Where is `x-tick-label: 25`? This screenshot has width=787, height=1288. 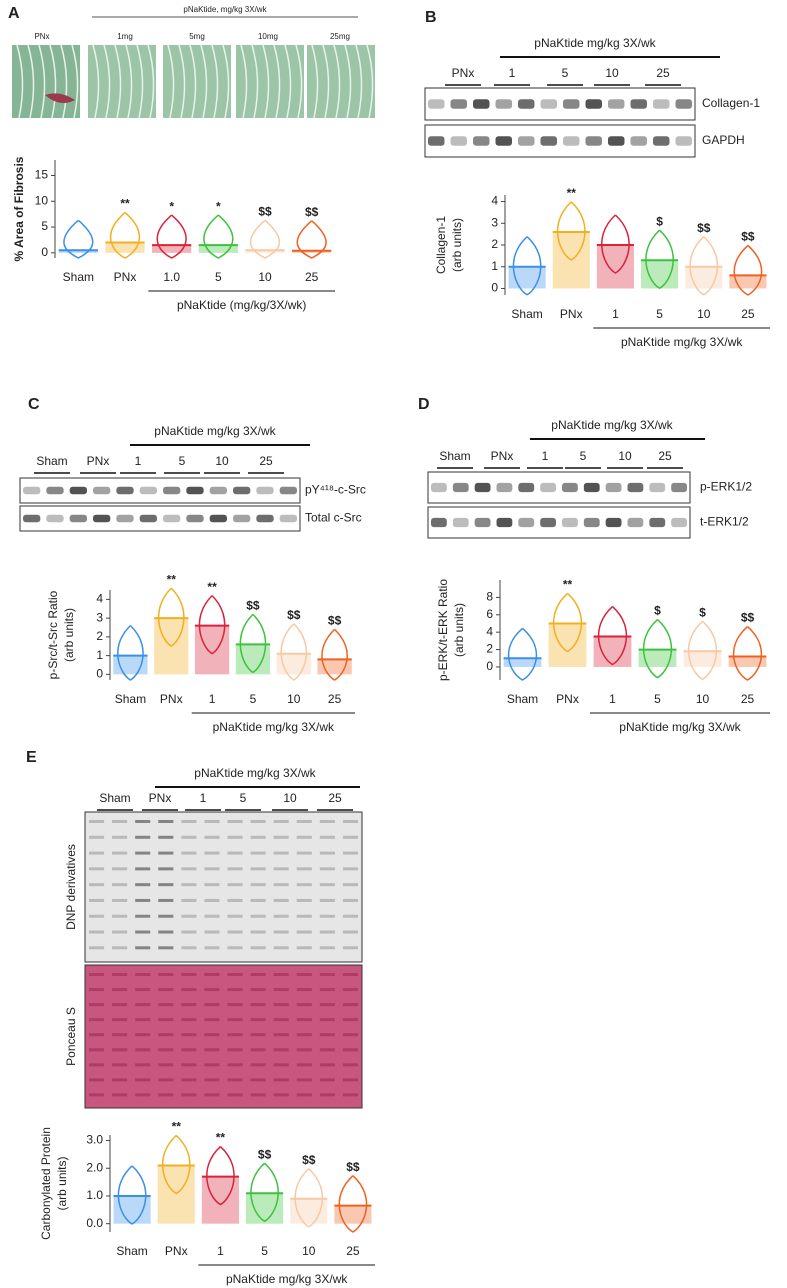
x-tick-label: 25 is located at coordinates (335, 699).